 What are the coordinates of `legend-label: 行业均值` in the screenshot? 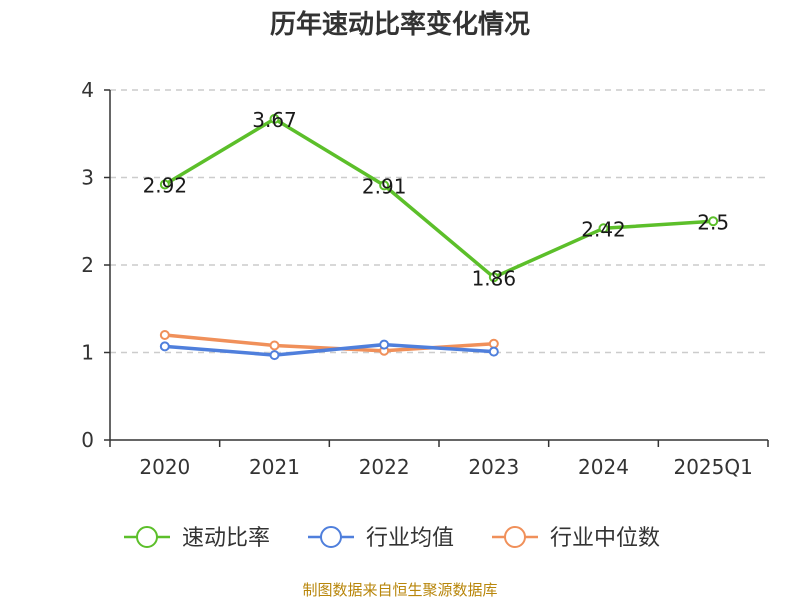 It's located at (410, 538).